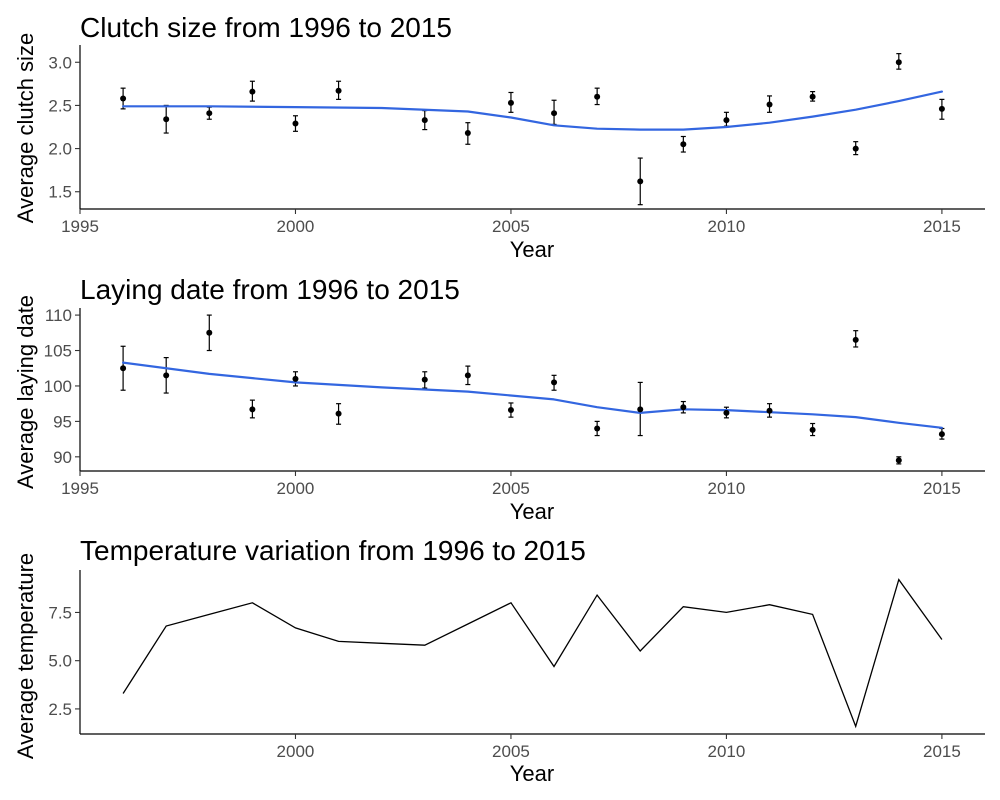 The image size is (1000, 800). Describe the element at coordinates (80, 226) in the screenshot. I see `clutch-x-tick-label: 1995` at that location.